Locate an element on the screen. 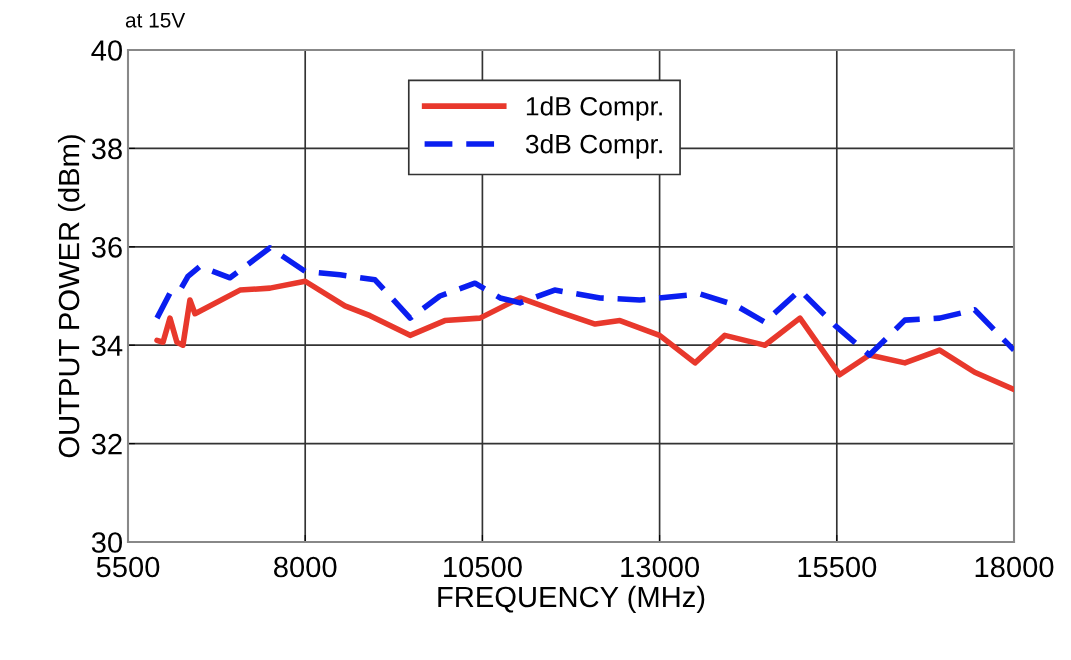 The width and height of the screenshot is (1071, 660). y-axis-title: OUTPUT POWER (dBm) is located at coordinates (71, 296).